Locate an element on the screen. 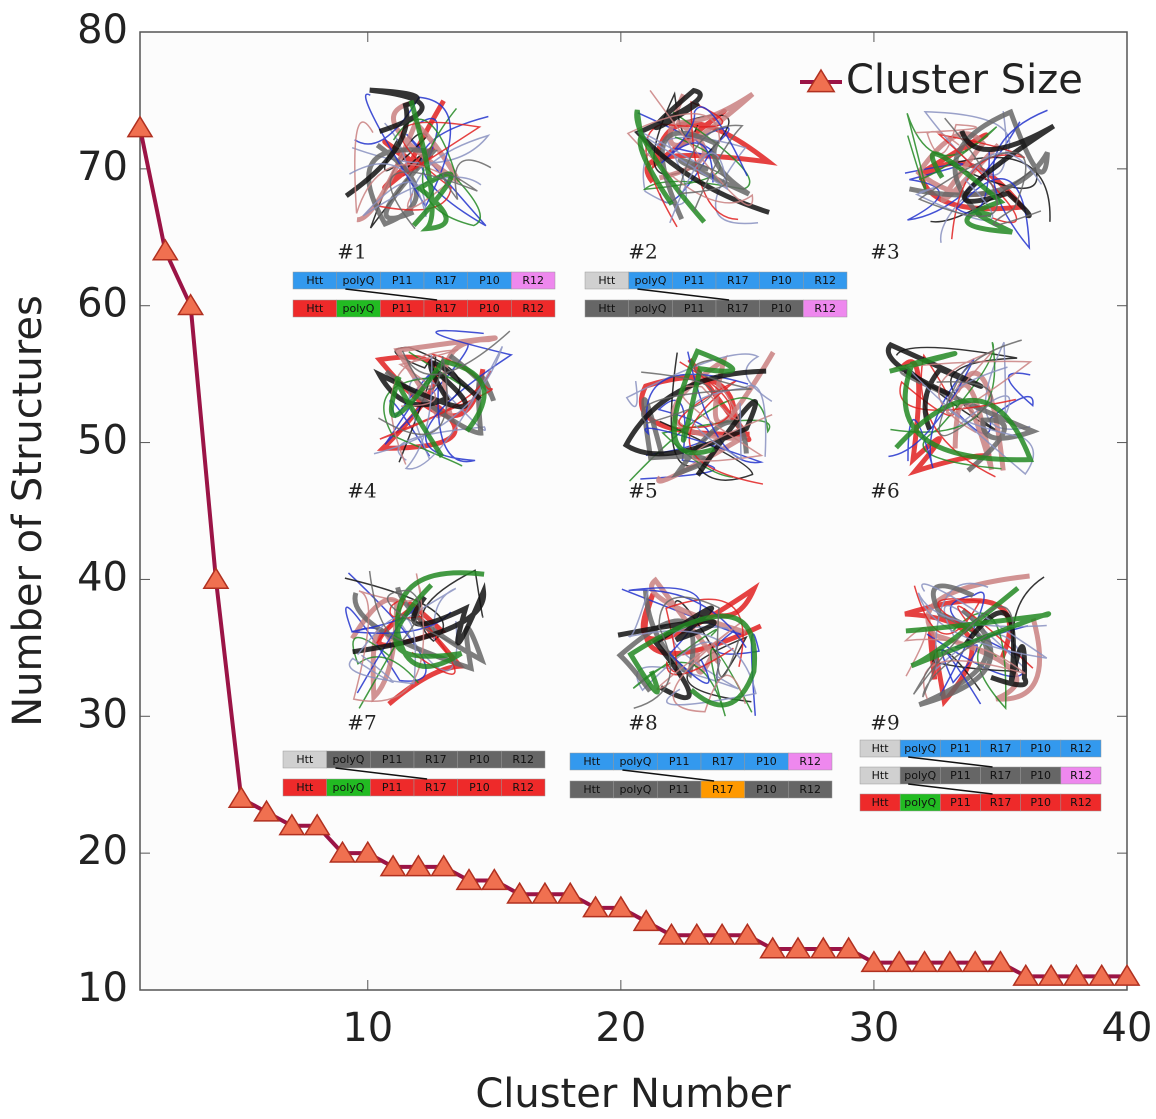 The image size is (1156, 1119). y-tick-label: 70 is located at coordinates (102, 167).